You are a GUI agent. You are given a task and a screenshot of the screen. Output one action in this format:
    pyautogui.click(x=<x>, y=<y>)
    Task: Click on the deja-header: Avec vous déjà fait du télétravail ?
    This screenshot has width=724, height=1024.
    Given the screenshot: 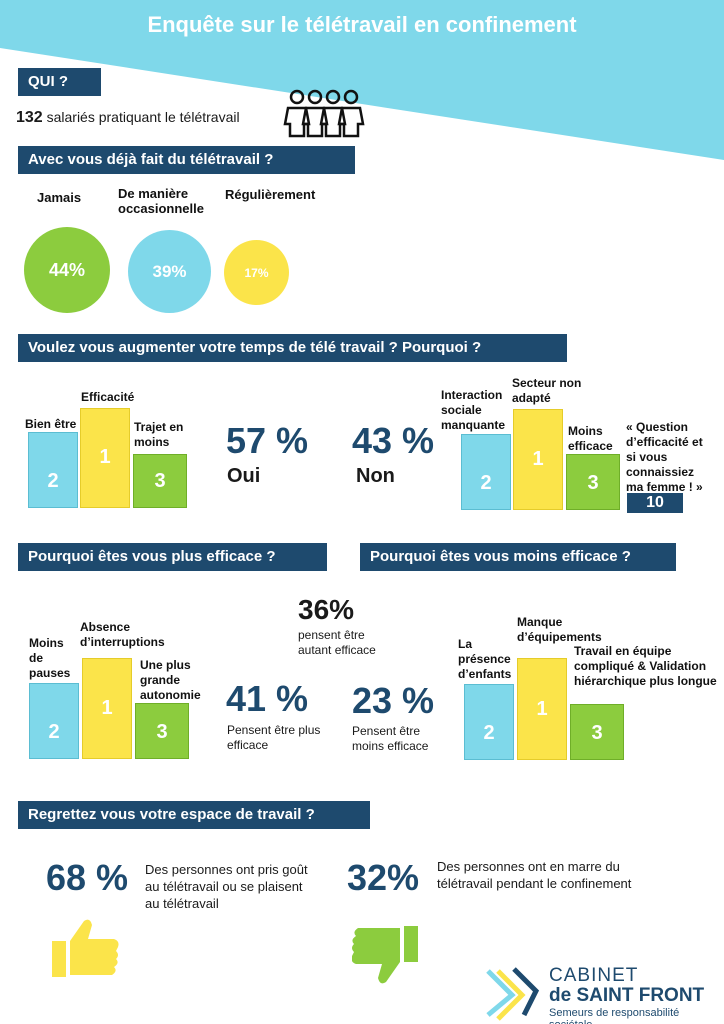 What is the action you would take?
    pyautogui.click(x=186, y=160)
    